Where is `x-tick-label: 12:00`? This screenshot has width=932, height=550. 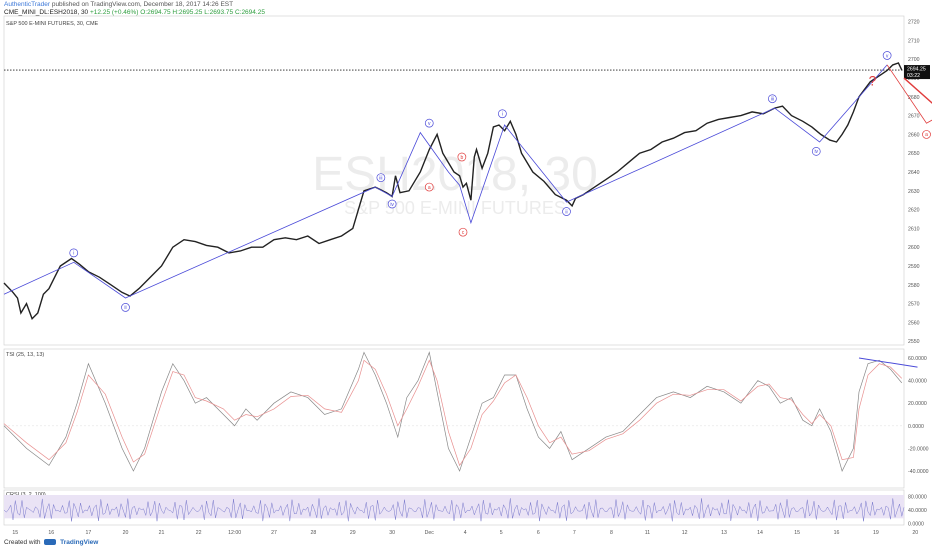 x-tick-label: 12:00 is located at coordinates (234, 533).